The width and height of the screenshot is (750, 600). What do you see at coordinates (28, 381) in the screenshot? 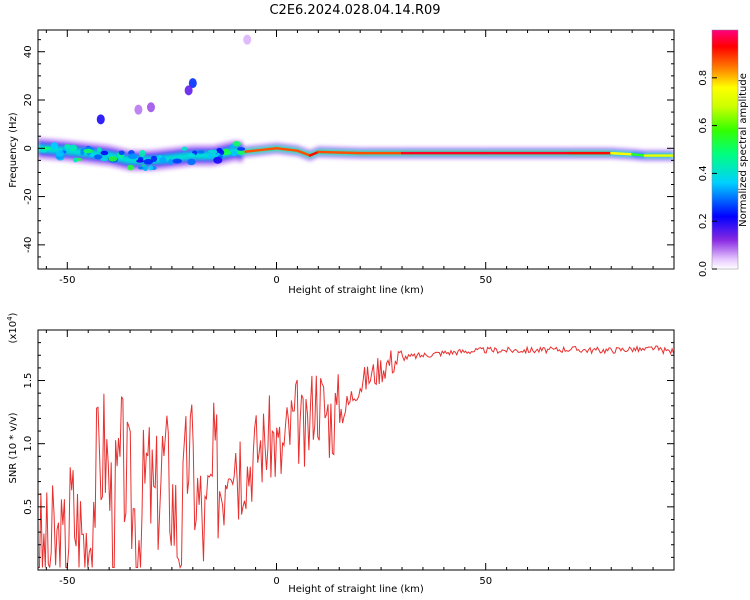
I see `y-tick-label: 1.5` at bounding box center [28, 381].